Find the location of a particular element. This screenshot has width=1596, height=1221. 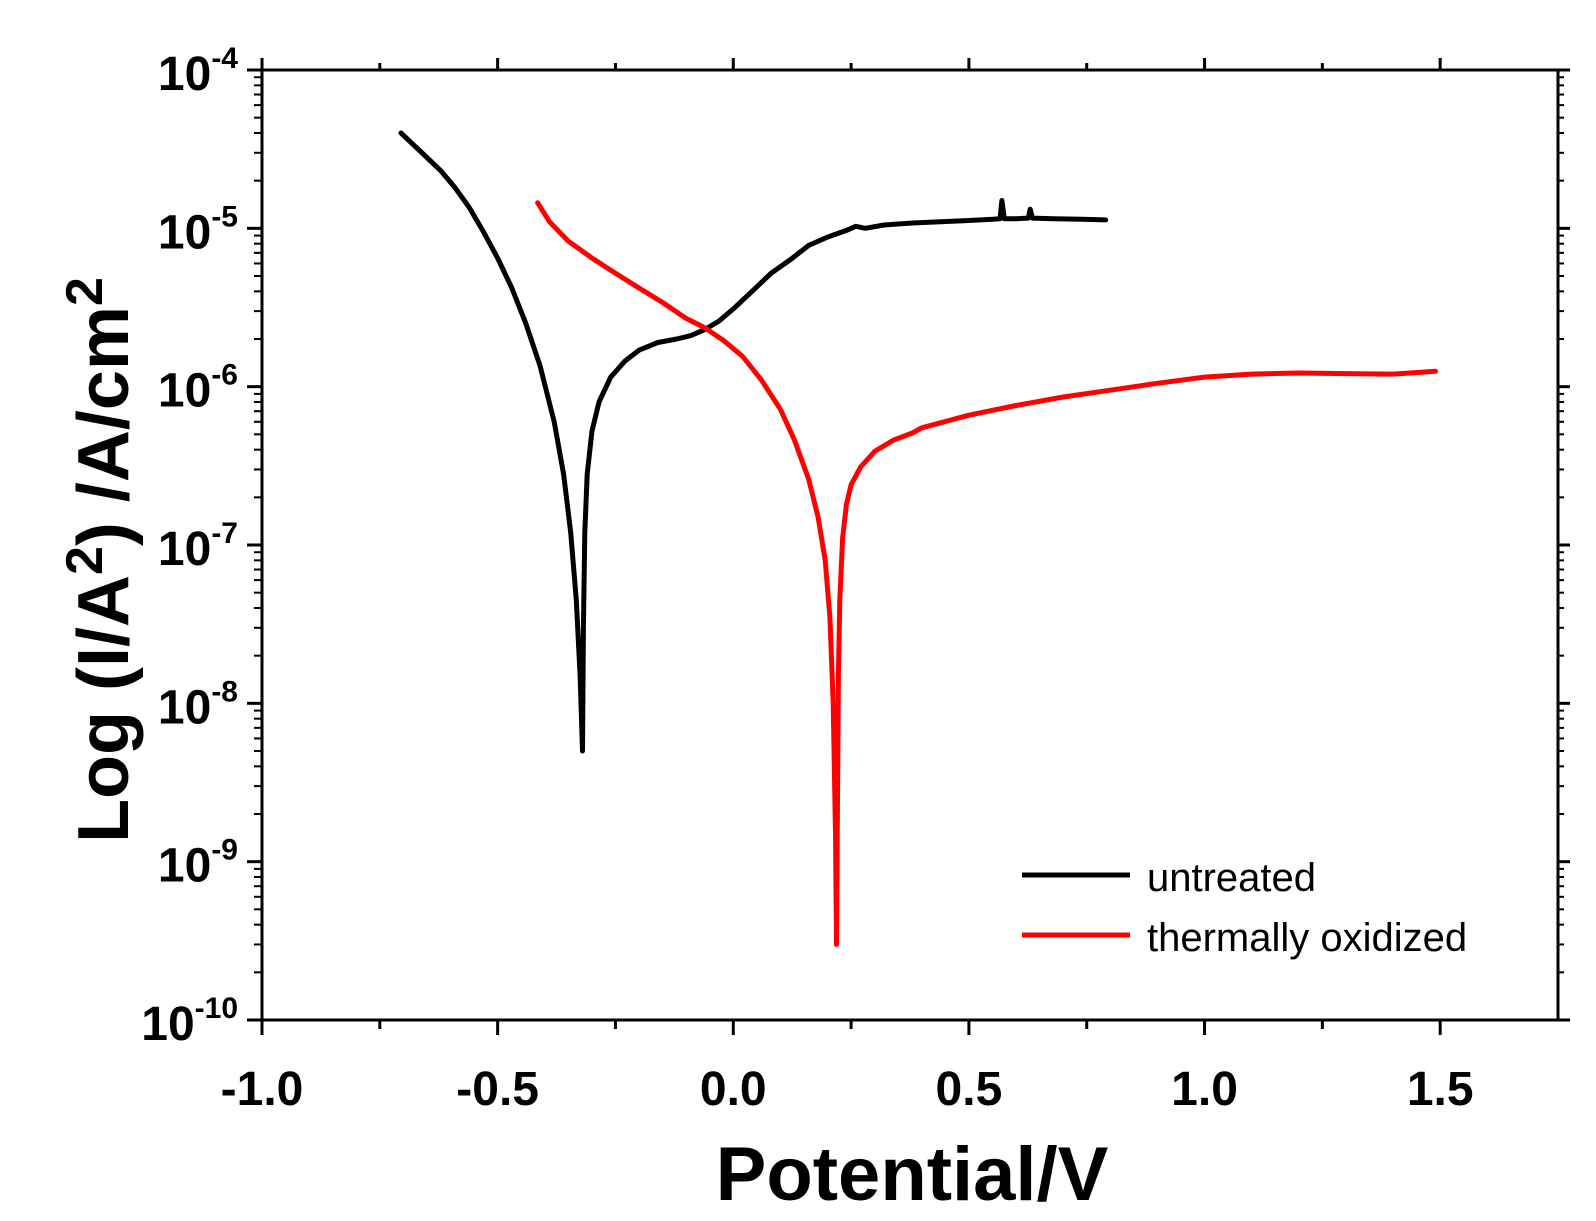

legend: untreated thermally oxidized is located at coordinates (1244, 908).